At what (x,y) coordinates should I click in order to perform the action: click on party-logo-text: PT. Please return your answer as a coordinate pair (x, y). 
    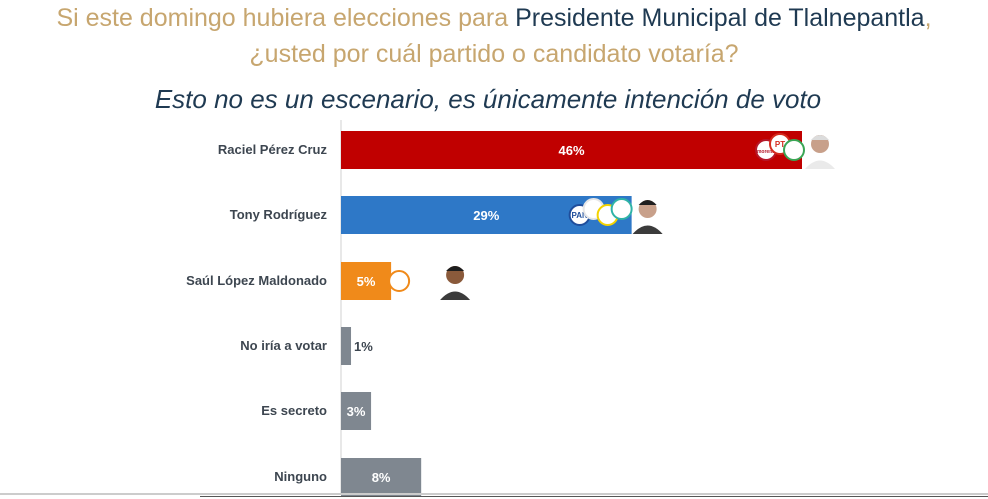
    Looking at the image, I should click on (780, 144).